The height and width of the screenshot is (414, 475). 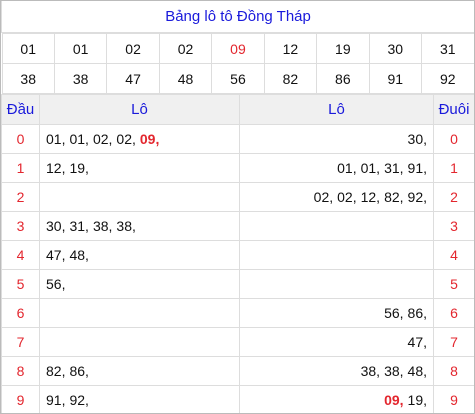 I want to click on header-cell: Đầu, so click(x=20, y=109).